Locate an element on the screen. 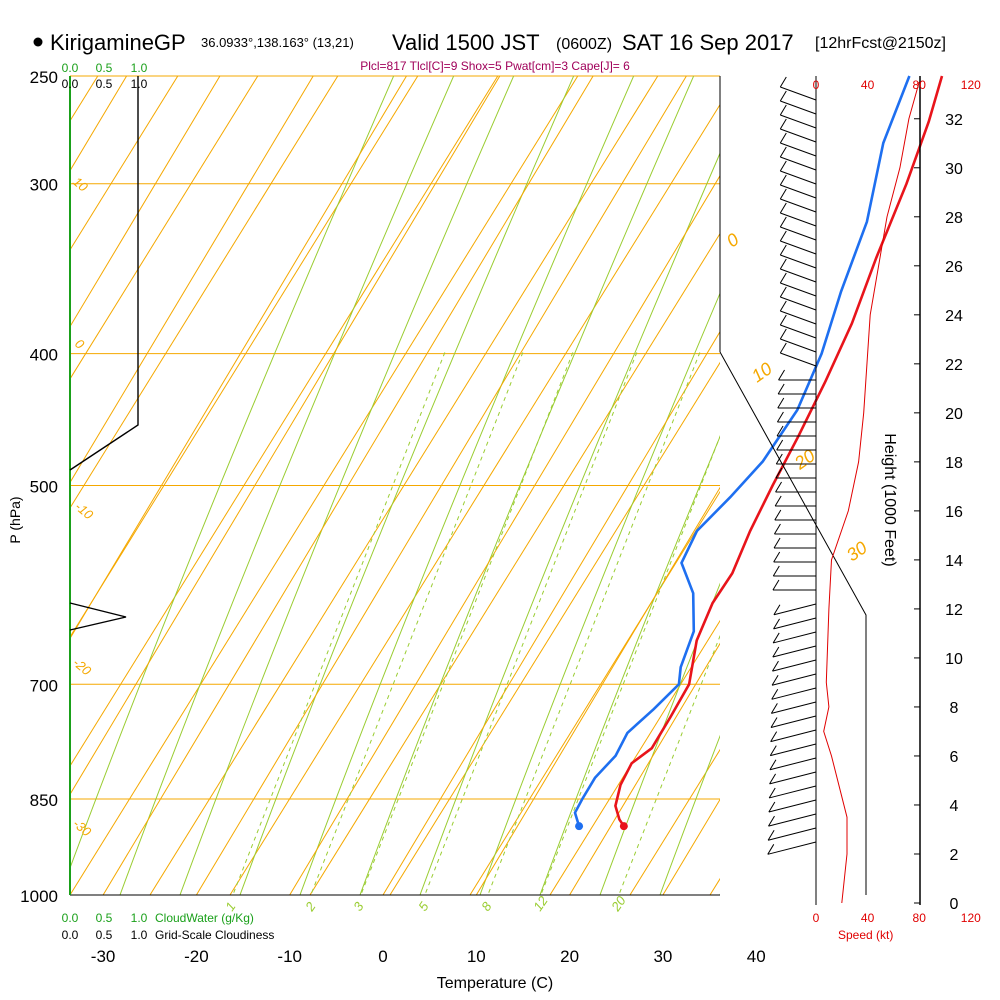 The image size is (1000, 1000). isotherm is located at coordinates (597, 690).